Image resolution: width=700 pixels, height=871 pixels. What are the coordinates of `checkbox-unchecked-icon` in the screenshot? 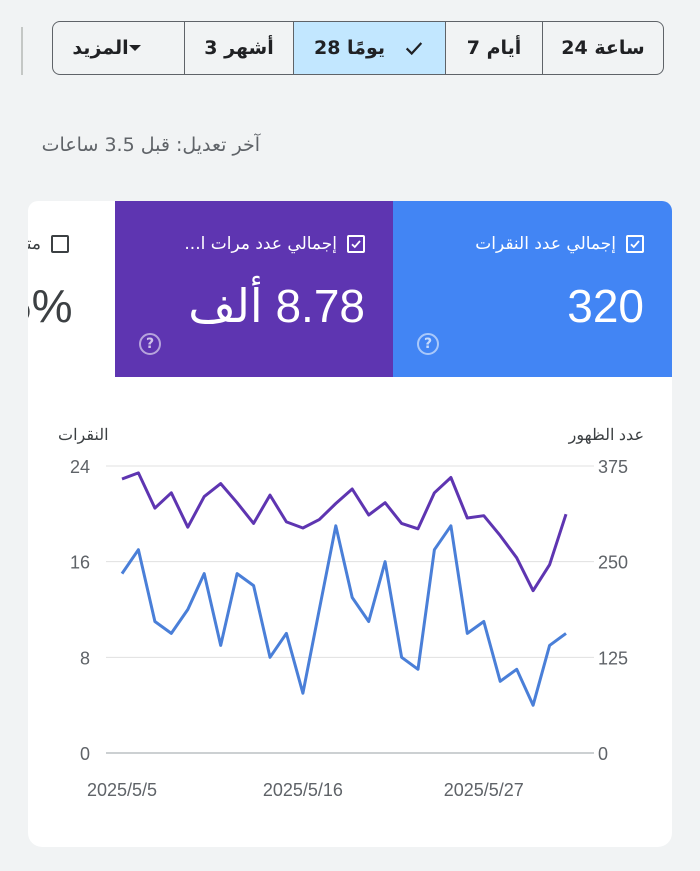 It's located at (60, 244).